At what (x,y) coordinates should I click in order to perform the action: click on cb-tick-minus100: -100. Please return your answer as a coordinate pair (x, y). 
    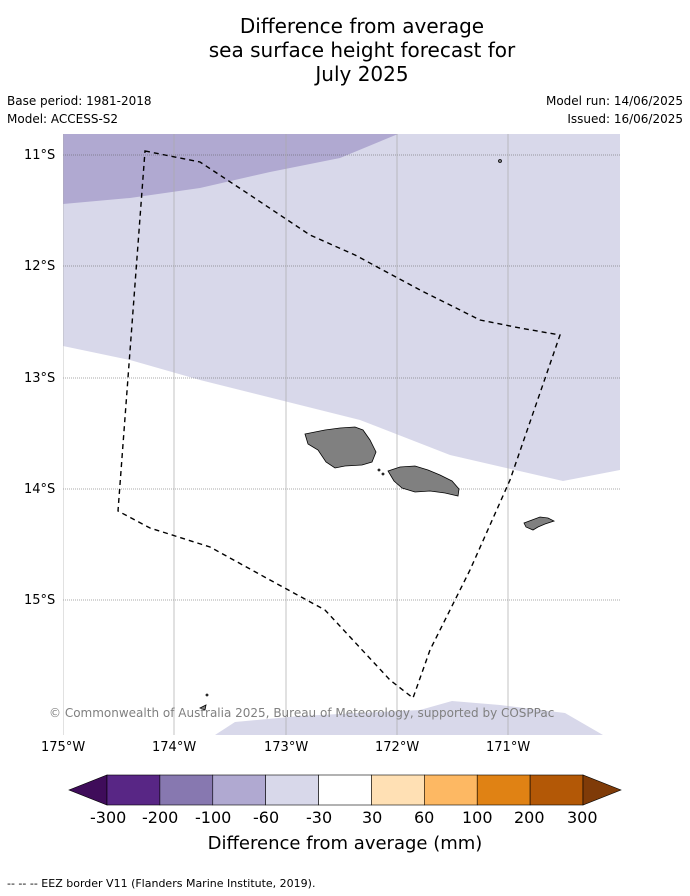
    Looking at the image, I should click on (213, 817).